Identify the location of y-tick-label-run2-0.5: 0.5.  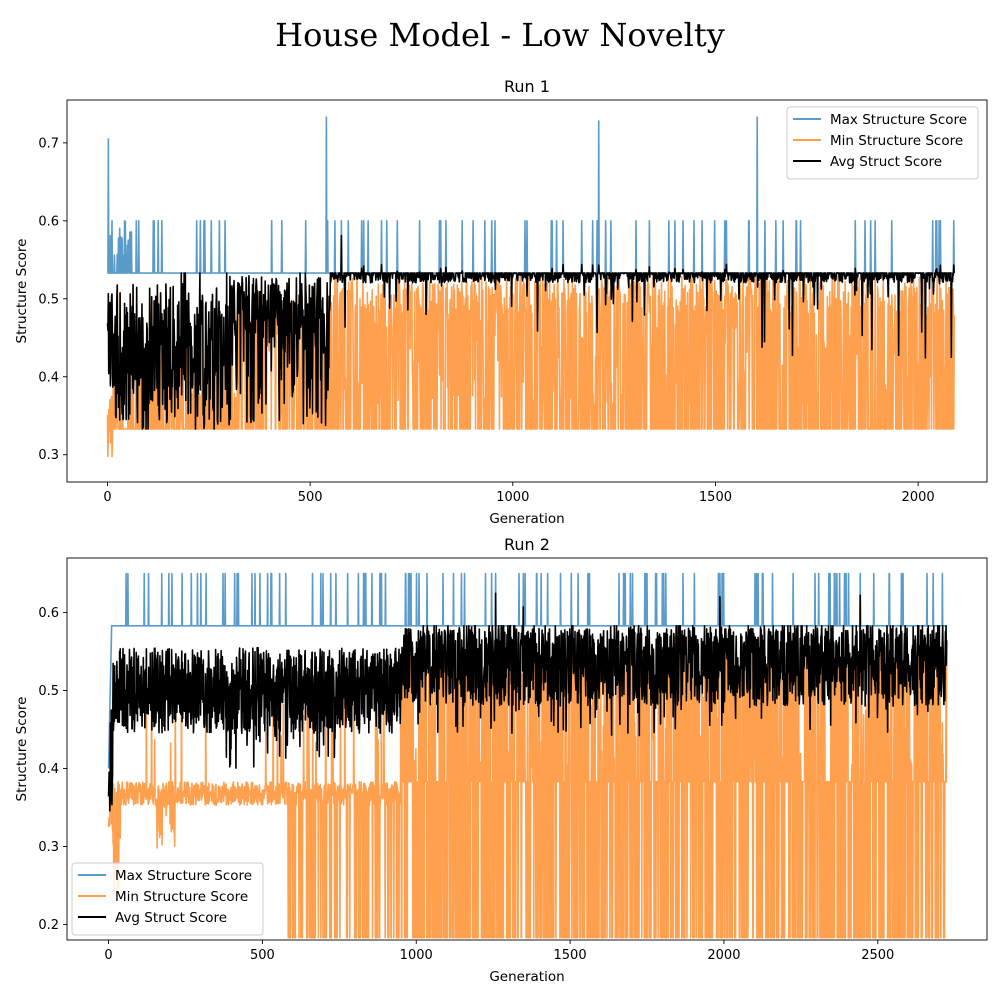
(48, 691).